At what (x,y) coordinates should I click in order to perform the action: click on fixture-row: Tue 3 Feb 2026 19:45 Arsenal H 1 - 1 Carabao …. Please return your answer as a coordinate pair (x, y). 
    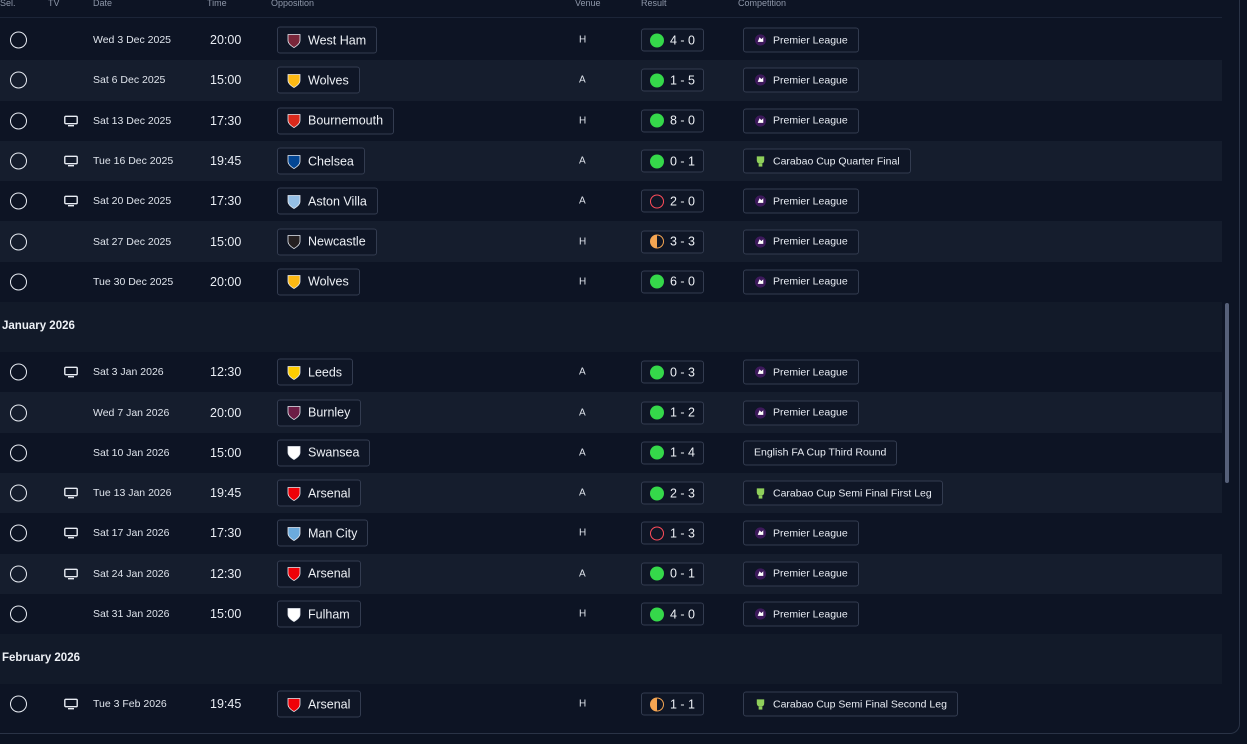
    Looking at the image, I should click on (611, 704).